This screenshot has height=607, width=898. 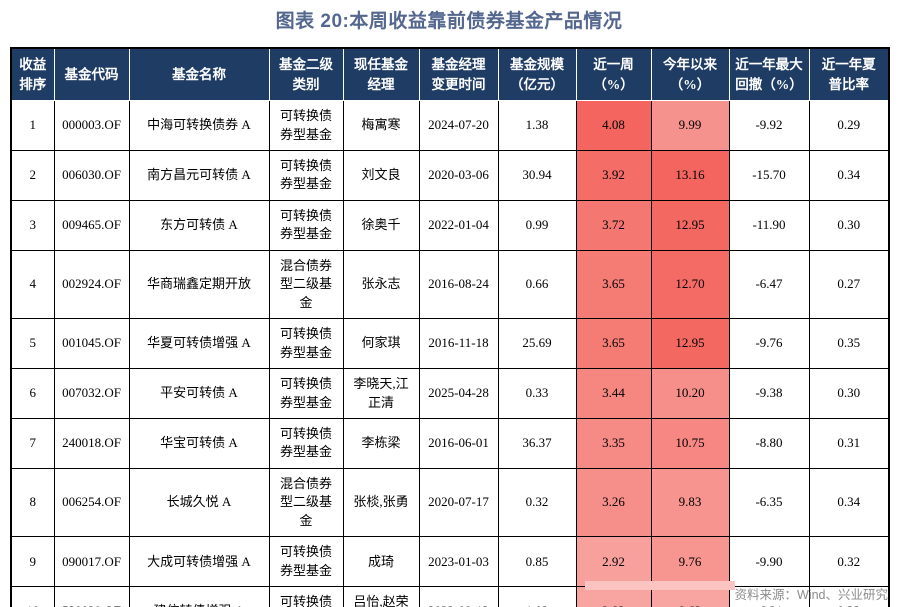 What do you see at coordinates (381, 596) in the screenshot?
I see `cell-manager: 吕怡,赵荣 杰` at bounding box center [381, 596].